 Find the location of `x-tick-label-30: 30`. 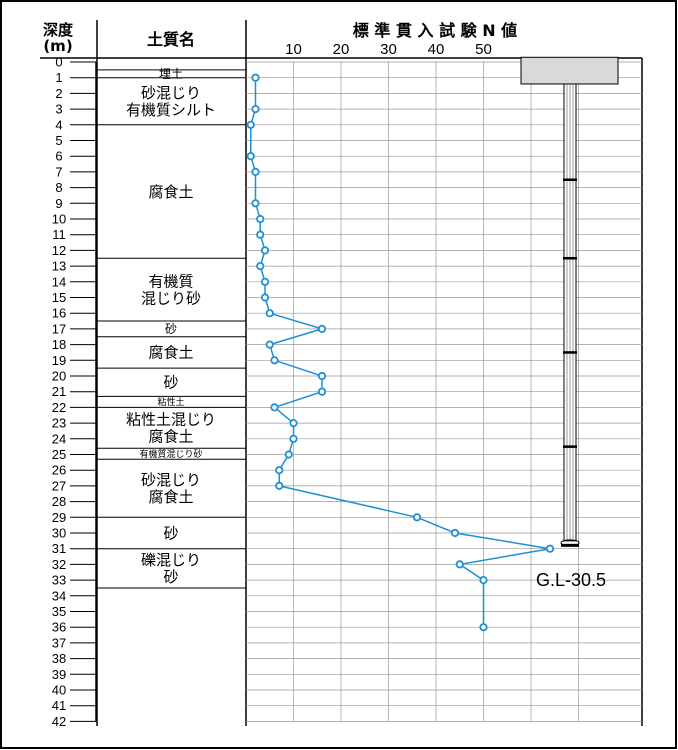

x-tick-label-30: 30 is located at coordinates (388, 49).